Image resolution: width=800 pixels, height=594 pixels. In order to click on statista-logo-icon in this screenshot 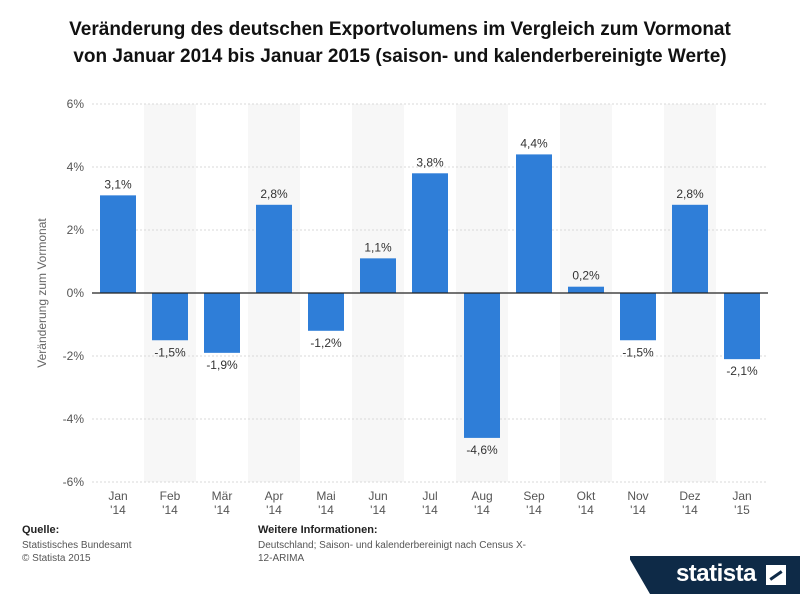, I will do `click(776, 575)`.